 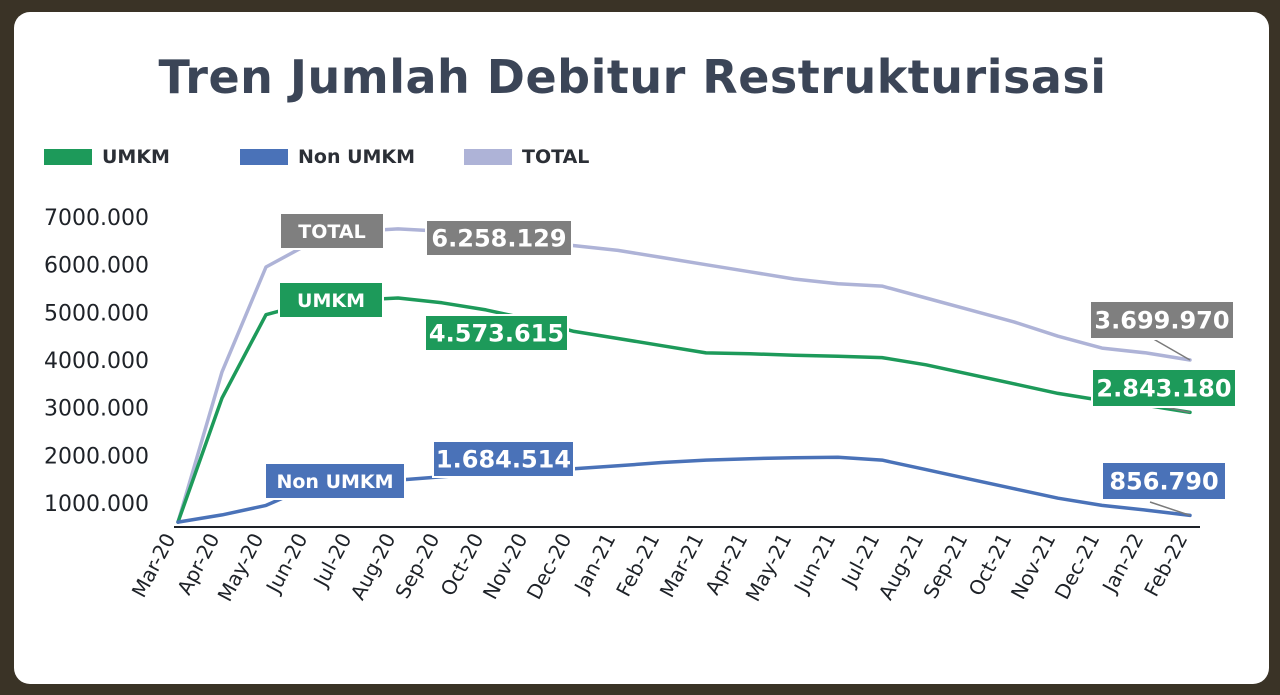 What do you see at coordinates (96, 218) in the screenshot?
I see `y-tick-label: 7000.000` at bounding box center [96, 218].